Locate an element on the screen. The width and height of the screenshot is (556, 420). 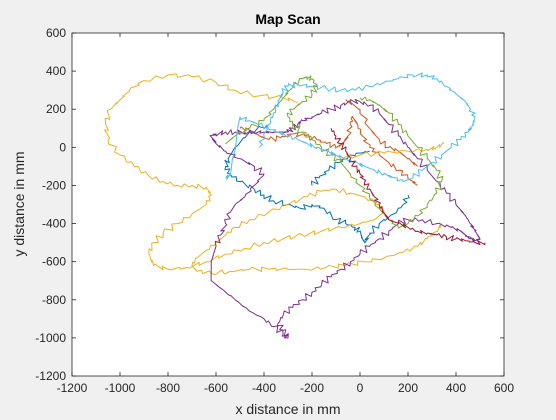
x-tick-label: -800 is located at coordinates (168, 388).